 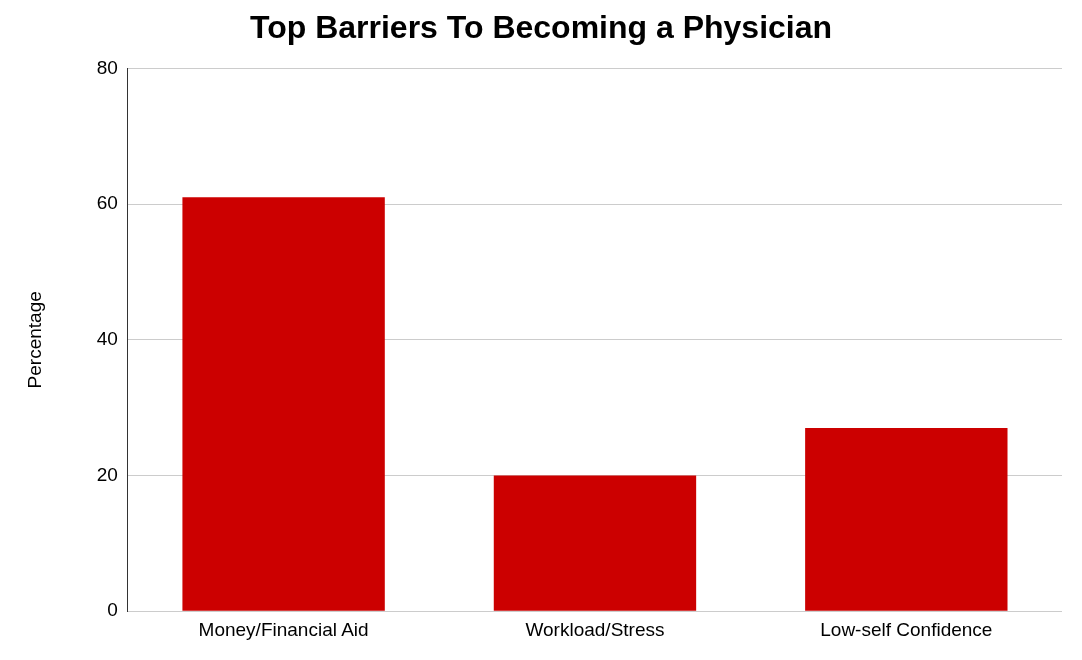 What do you see at coordinates (541, 27) in the screenshot?
I see `chart-title: Top Barriers To Becoming a Physician` at bounding box center [541, 27].